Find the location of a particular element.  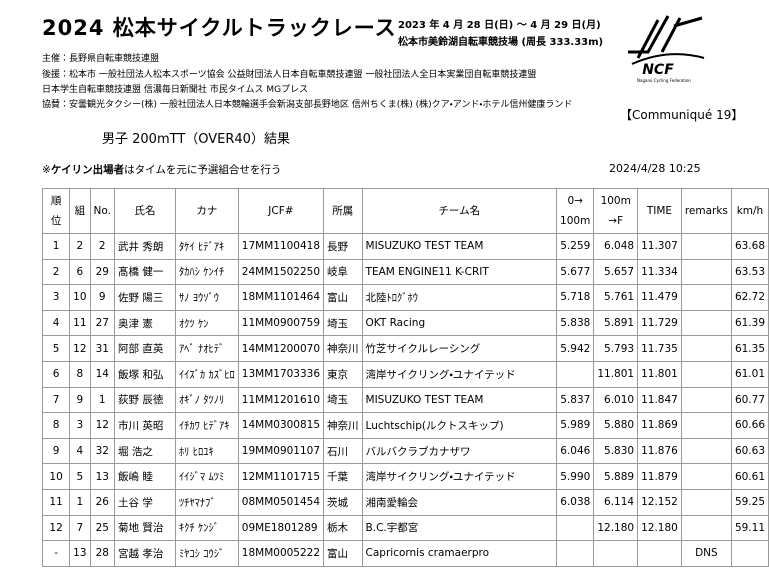

table-cell: 石川 is located at coordinates (343, 451).